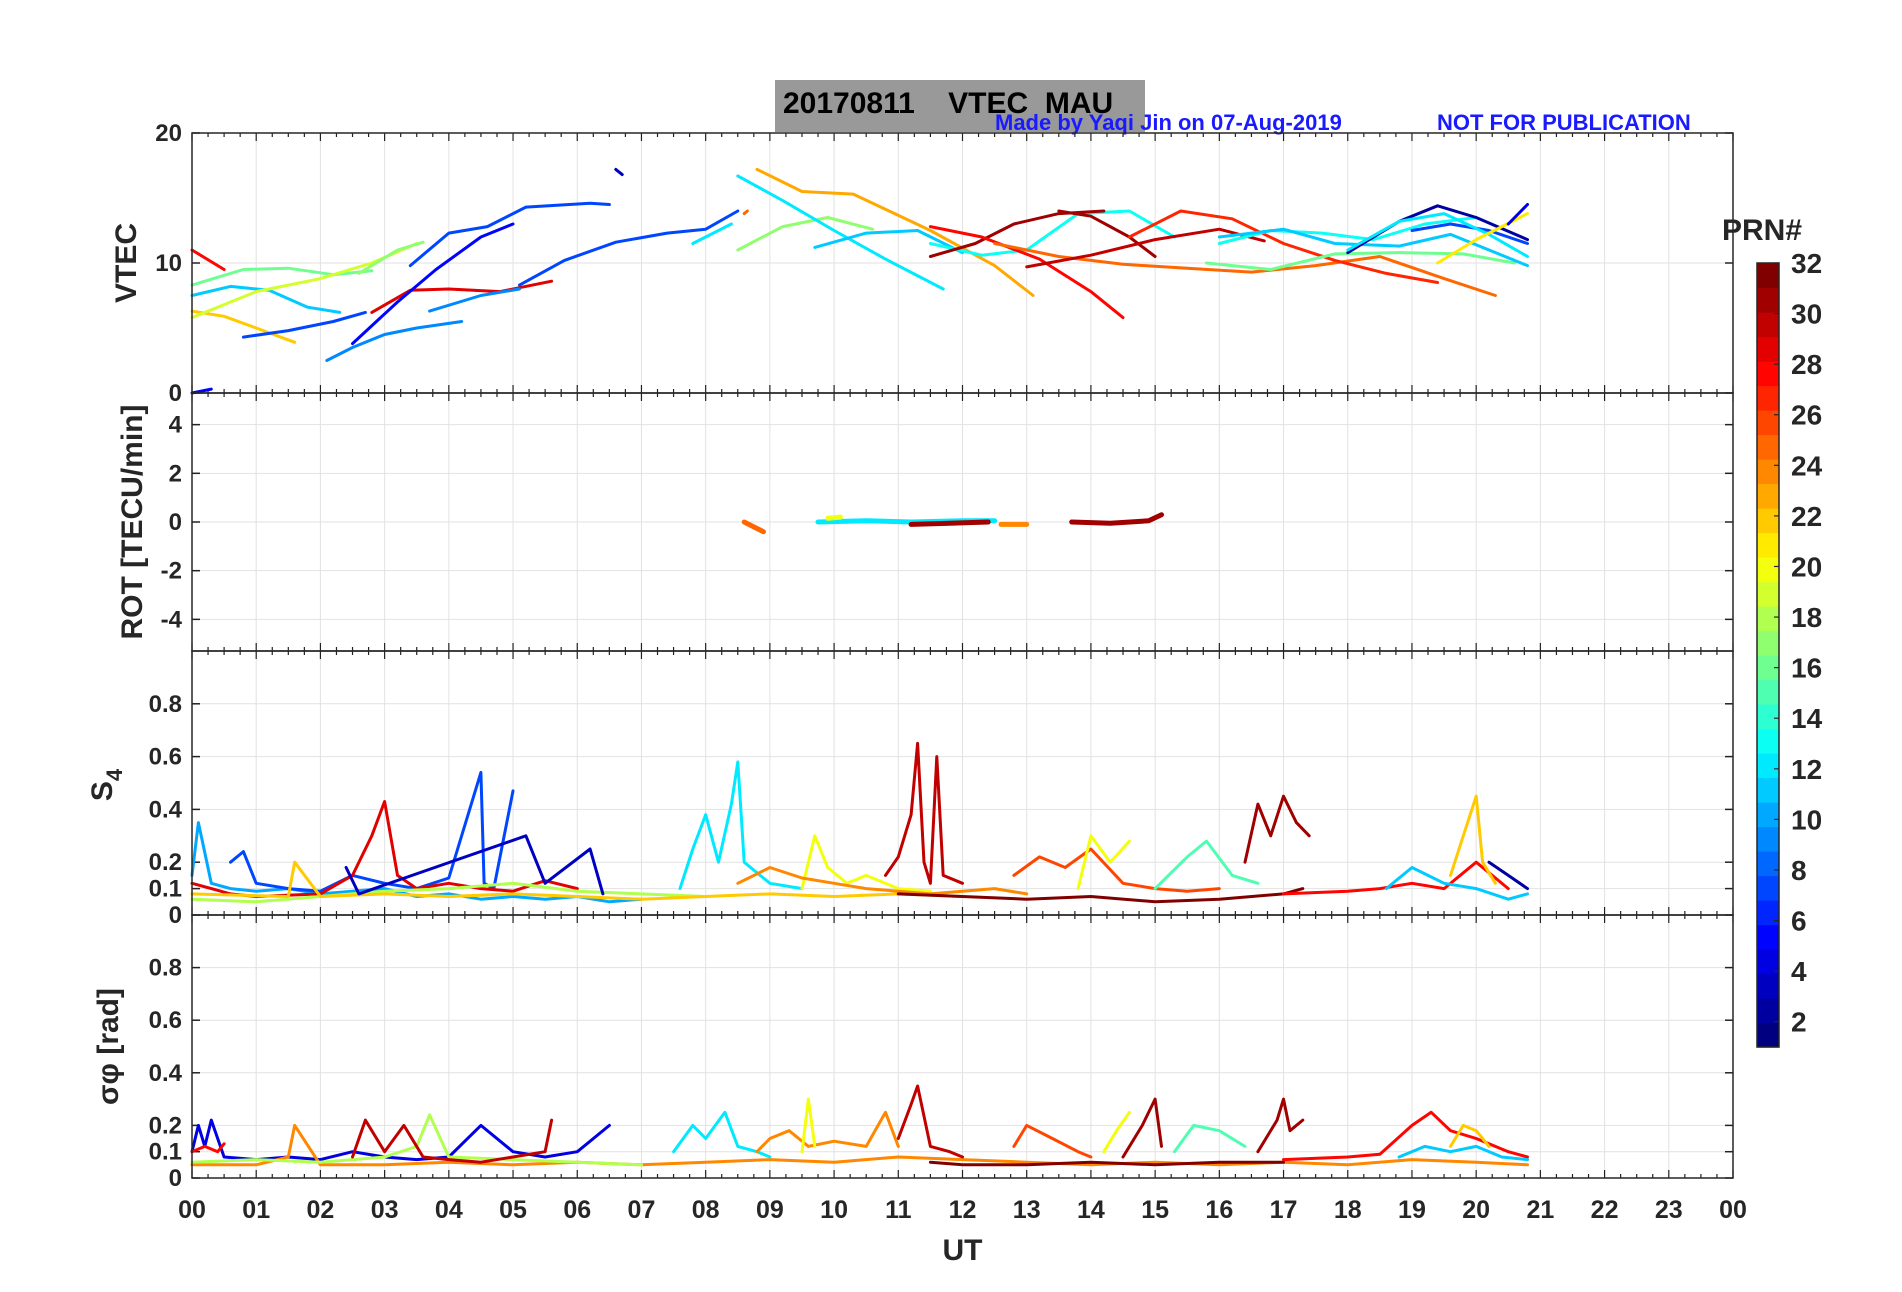 Image resolution: width=1902 pixels, height=1292 pixels. What do you see at coordinates (1807, 465) in the screenshot?
I see `colorbar-tick-label: 24` at bounding box center [1807, 465].